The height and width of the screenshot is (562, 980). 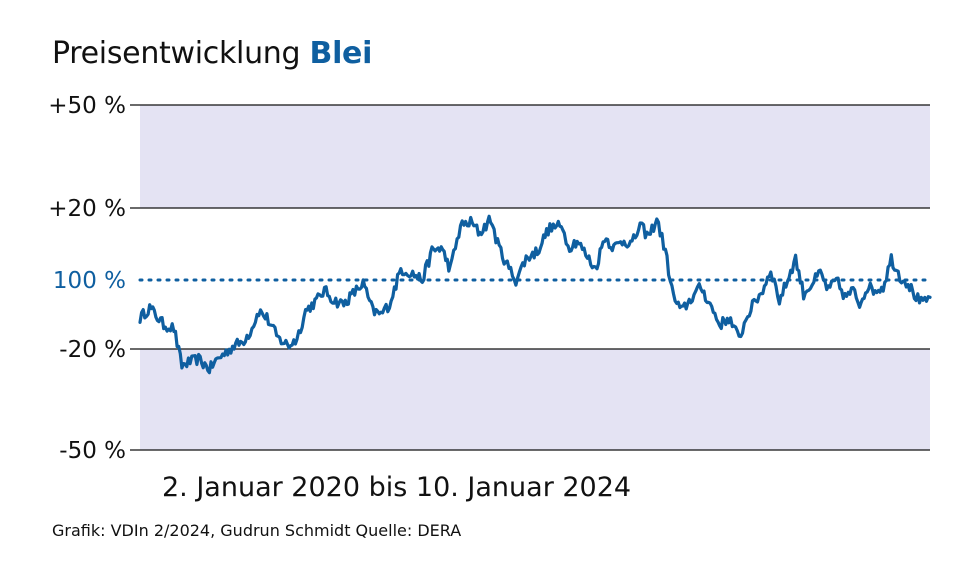 What do you see at coordinates (341, 53) in the screenshot?
I see `title-metal: Blei` at bounding box center [341, 53].